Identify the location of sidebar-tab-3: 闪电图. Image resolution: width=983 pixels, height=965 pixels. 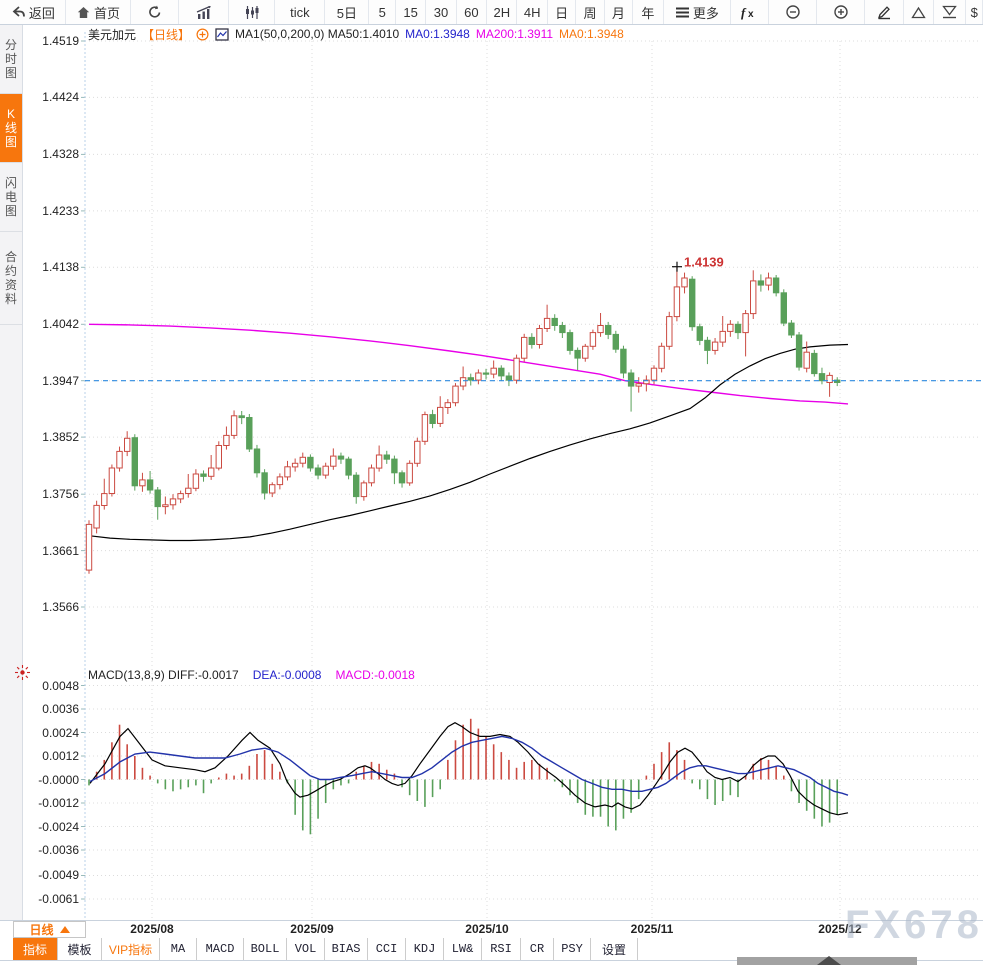
(11, 197).